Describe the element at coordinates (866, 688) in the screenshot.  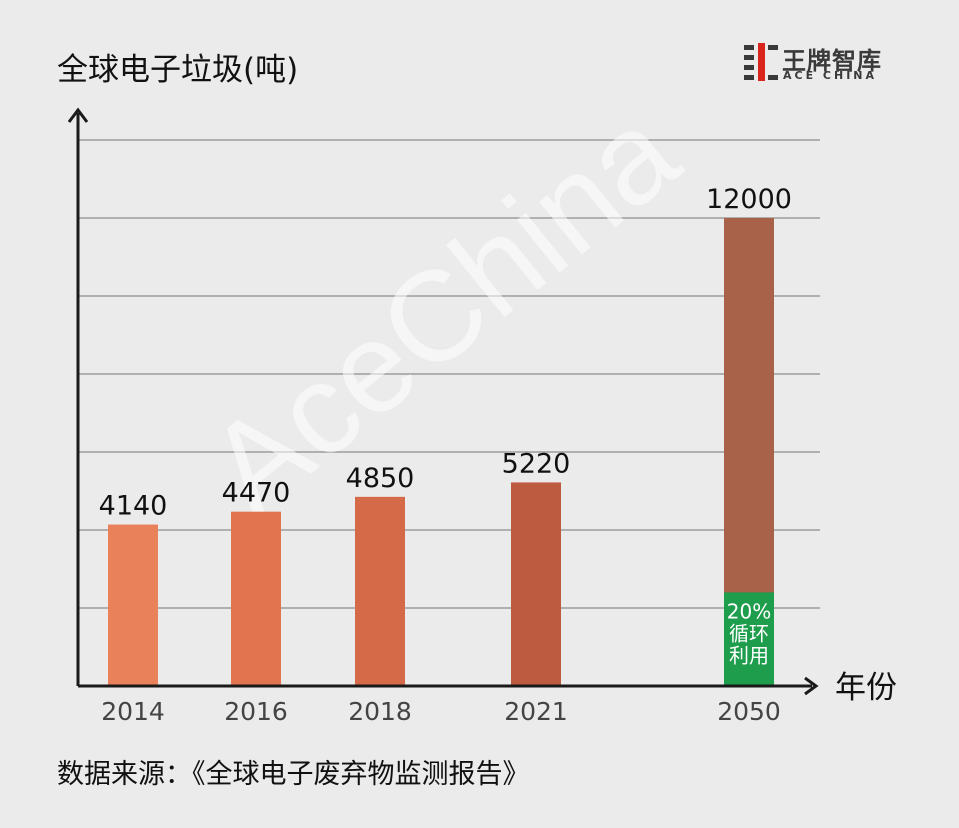
I see `x-axis-label: 年份` at that location.